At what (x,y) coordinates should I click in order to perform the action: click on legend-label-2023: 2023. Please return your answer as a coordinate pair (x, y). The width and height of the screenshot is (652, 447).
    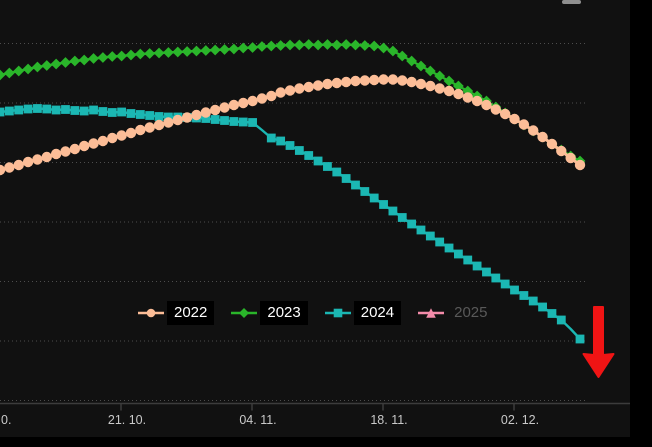
    Looking at the image, I should click on (284, 313).